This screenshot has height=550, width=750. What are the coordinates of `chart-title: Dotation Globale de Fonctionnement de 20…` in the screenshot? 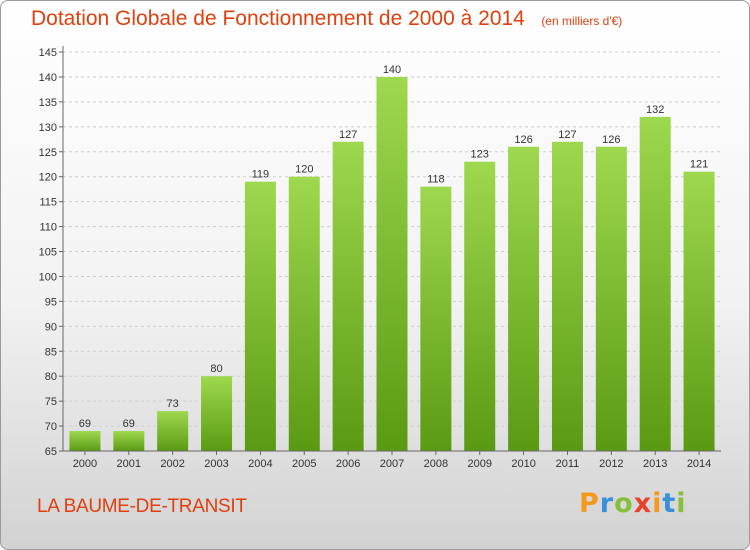 It's located at (278, 18).